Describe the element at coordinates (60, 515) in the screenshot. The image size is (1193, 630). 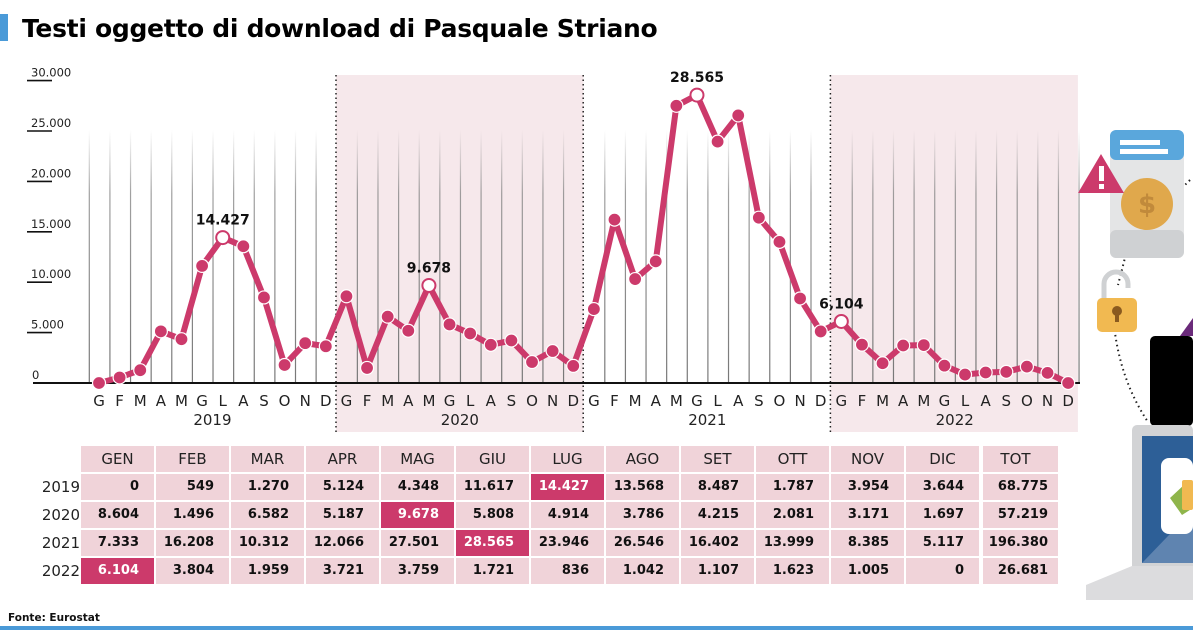
I see `row-year-label: 2020` at that location.